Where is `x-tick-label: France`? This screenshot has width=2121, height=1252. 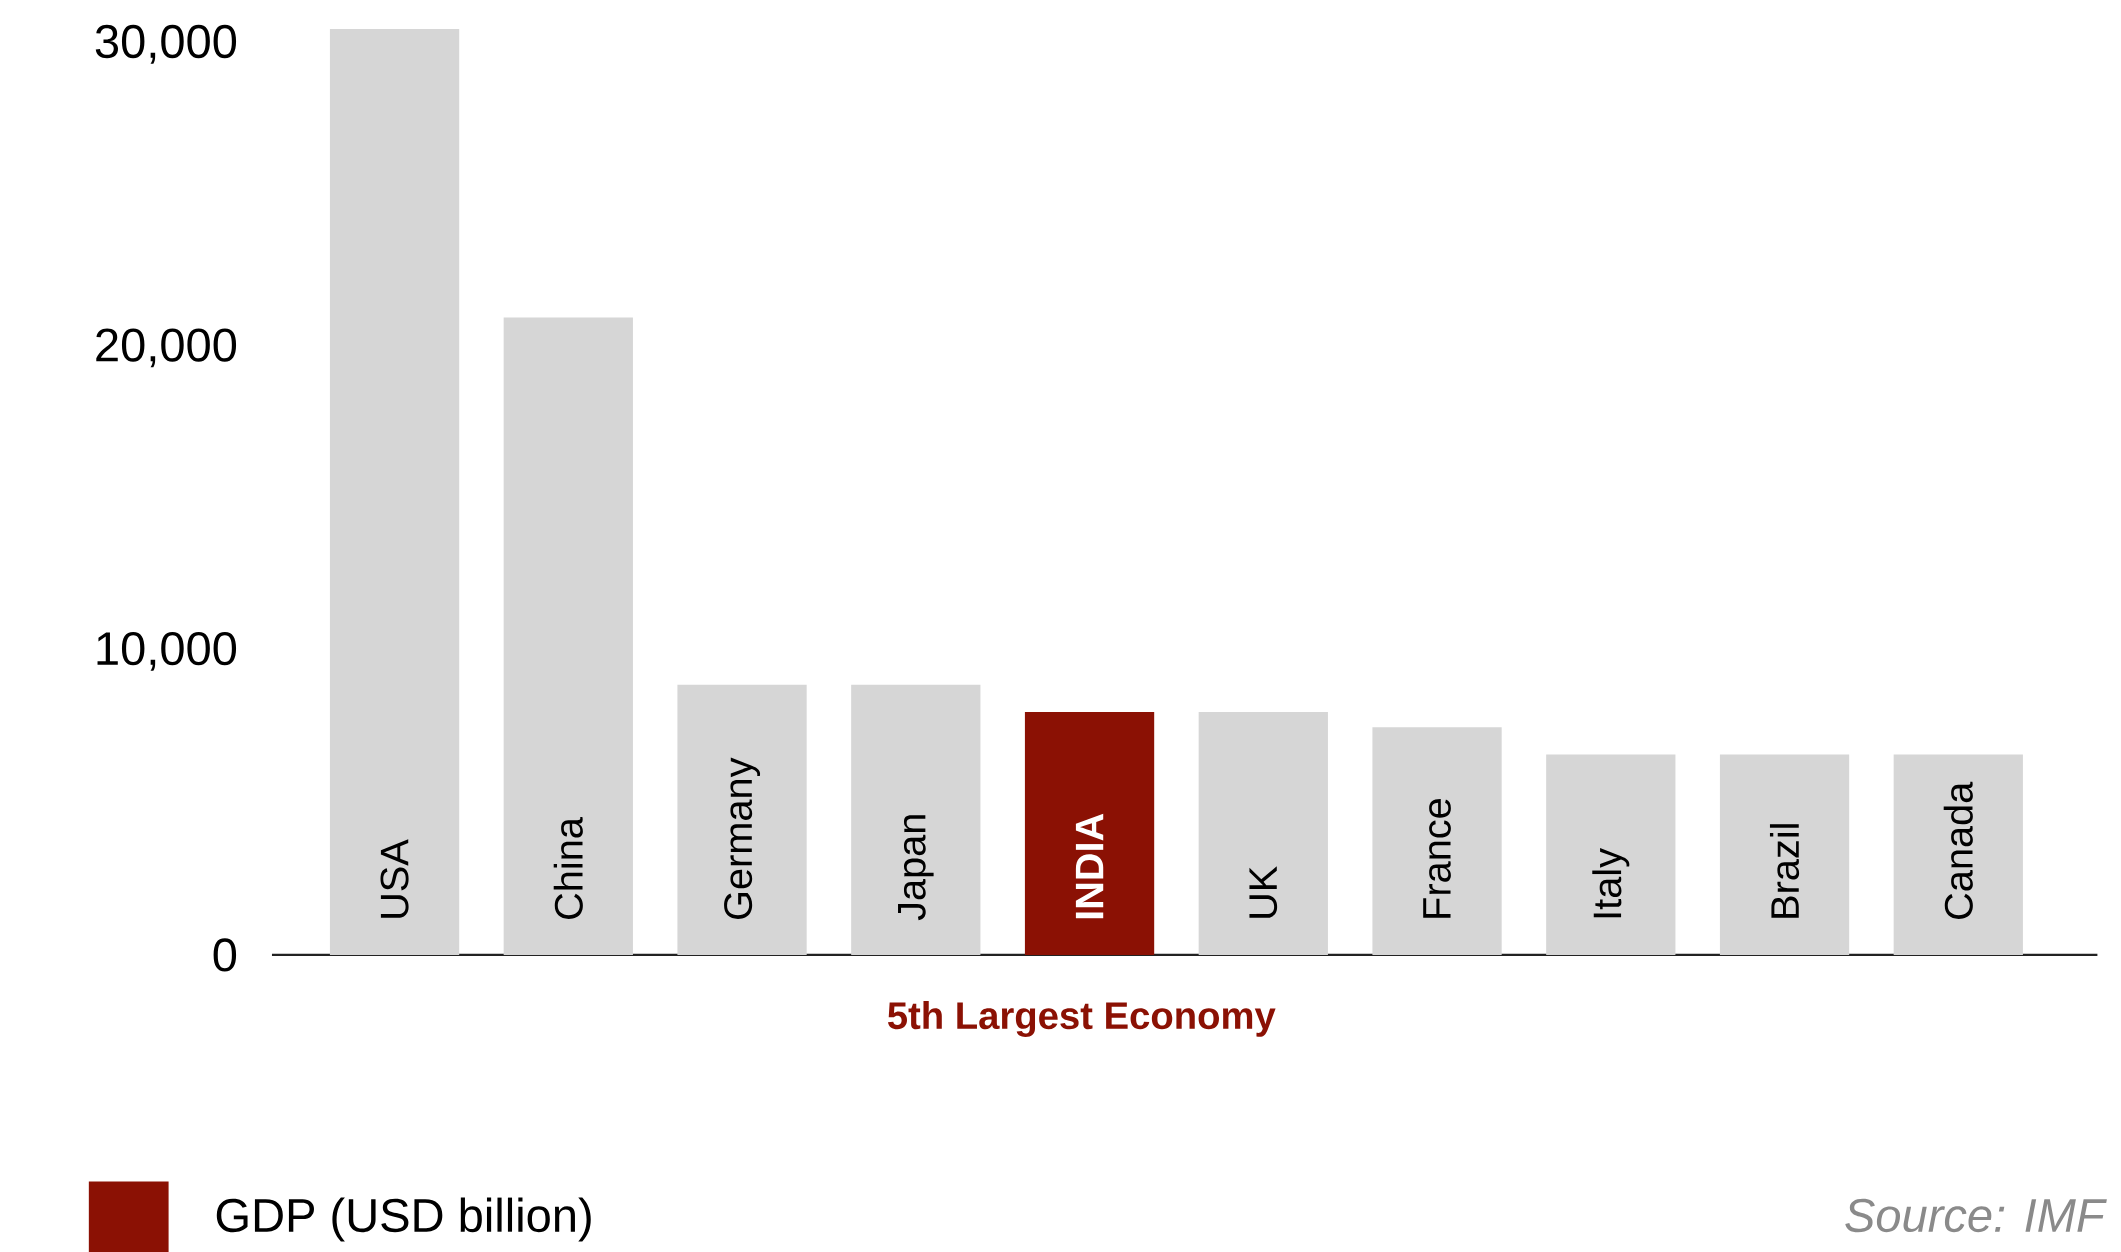 x-tick-label: France is located at coordinates (1437, 858).